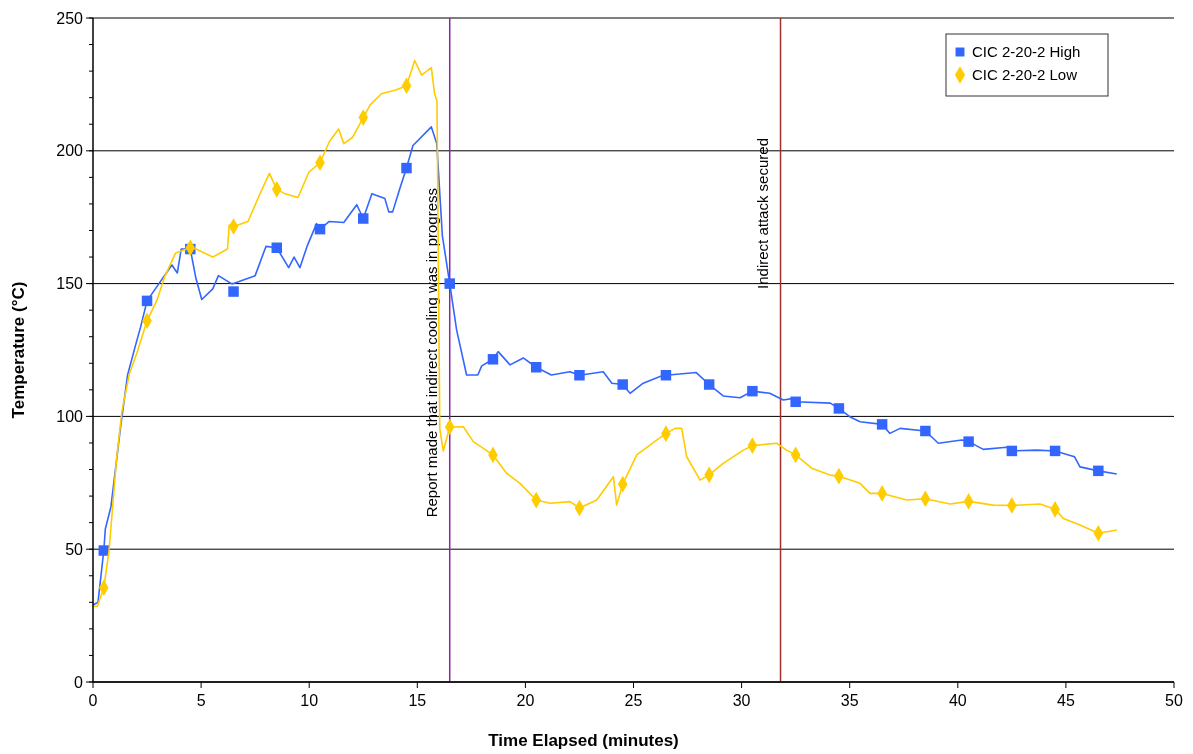 The height and width of the screenshot is (754, 1193). What do you see at coordinates (417, 700) in the screenshot?
I see `x-tick-label: 15` at bounding box center [417, 700].